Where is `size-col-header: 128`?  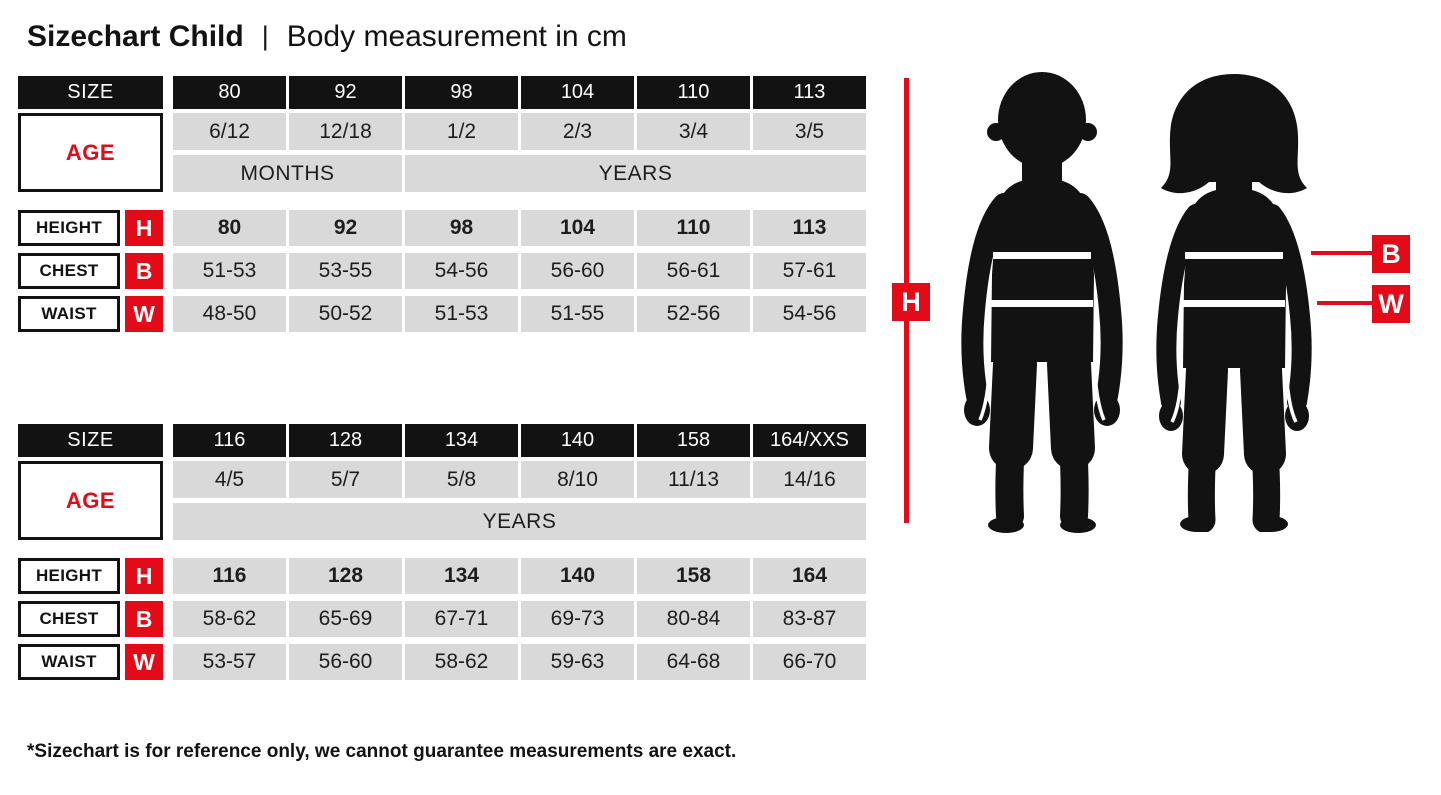 size-col-header: 128 is located at coordinates (345, 440).